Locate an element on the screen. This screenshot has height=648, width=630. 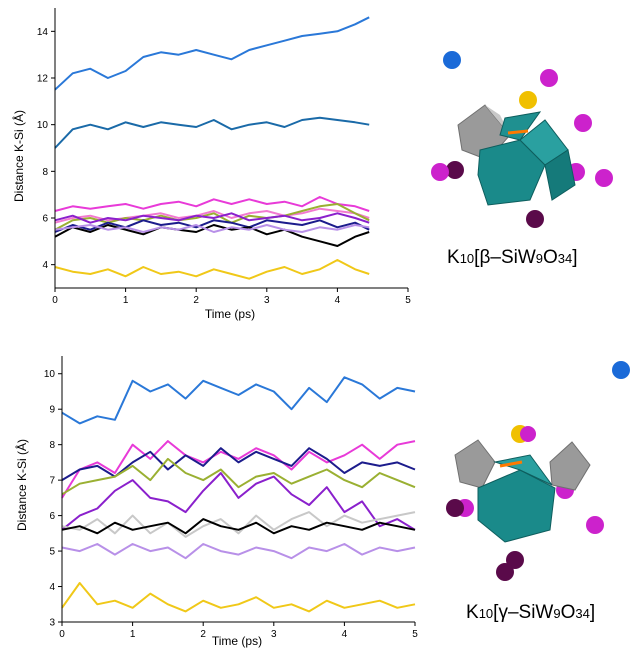
bond-orange-gamma is located at coordinates (511, 464).